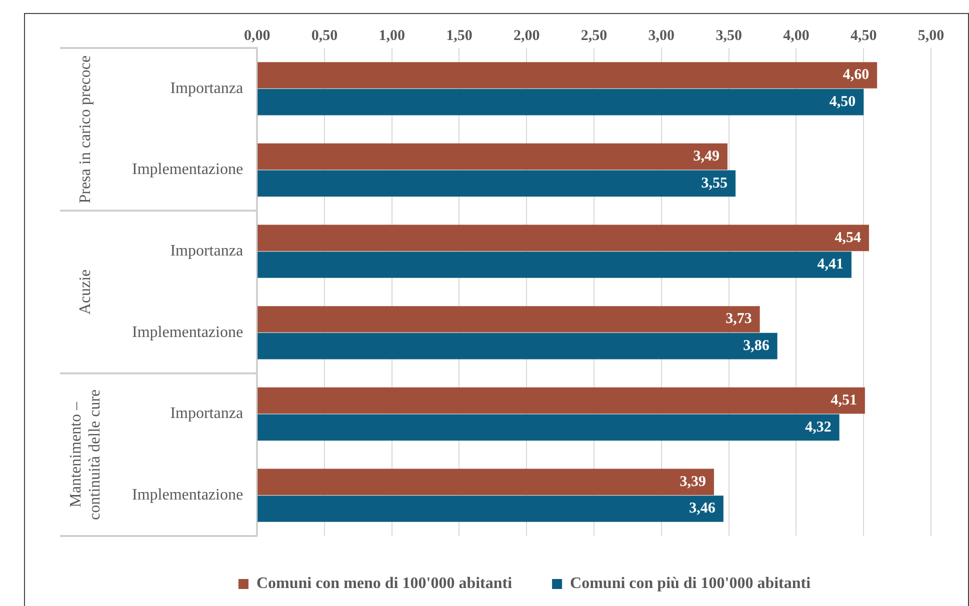 Image resolution: width=969 pixels, height=606 pixels. I want to click on data-label: 3,86, so click(756, 346).